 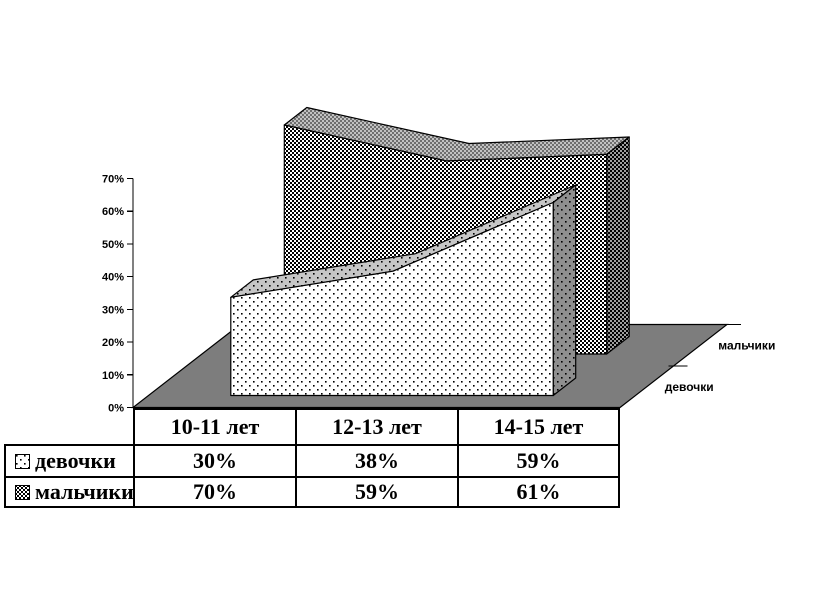 I want to click on depth-label-girls: девочки, so click(x=689, y=387).